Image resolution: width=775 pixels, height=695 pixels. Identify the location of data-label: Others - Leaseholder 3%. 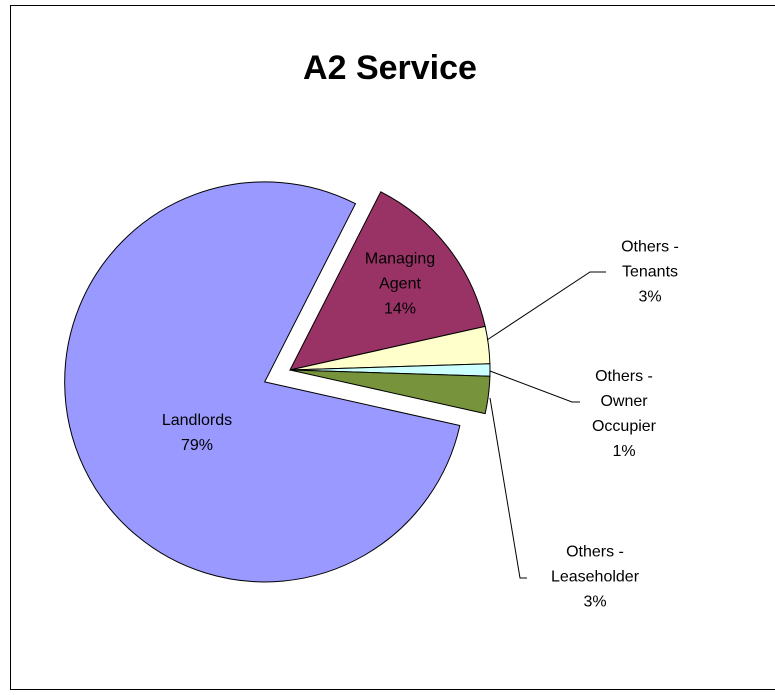
(595, 577).